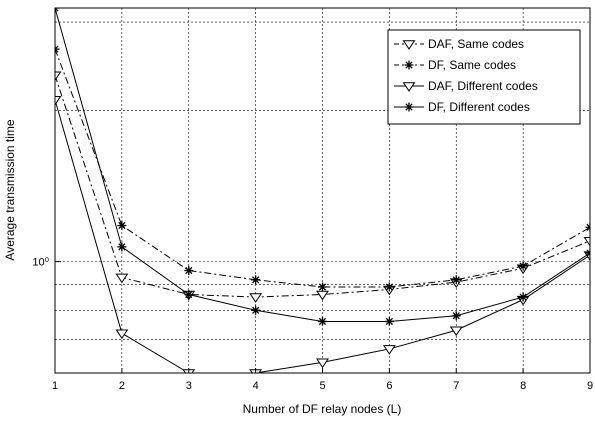 This screenshot has width=595, height=421. What do you see at coordinates (483, 86) in the screenshot?
I see `legend-item-label: DAF, Different codes` at bounding box center [483, 86].